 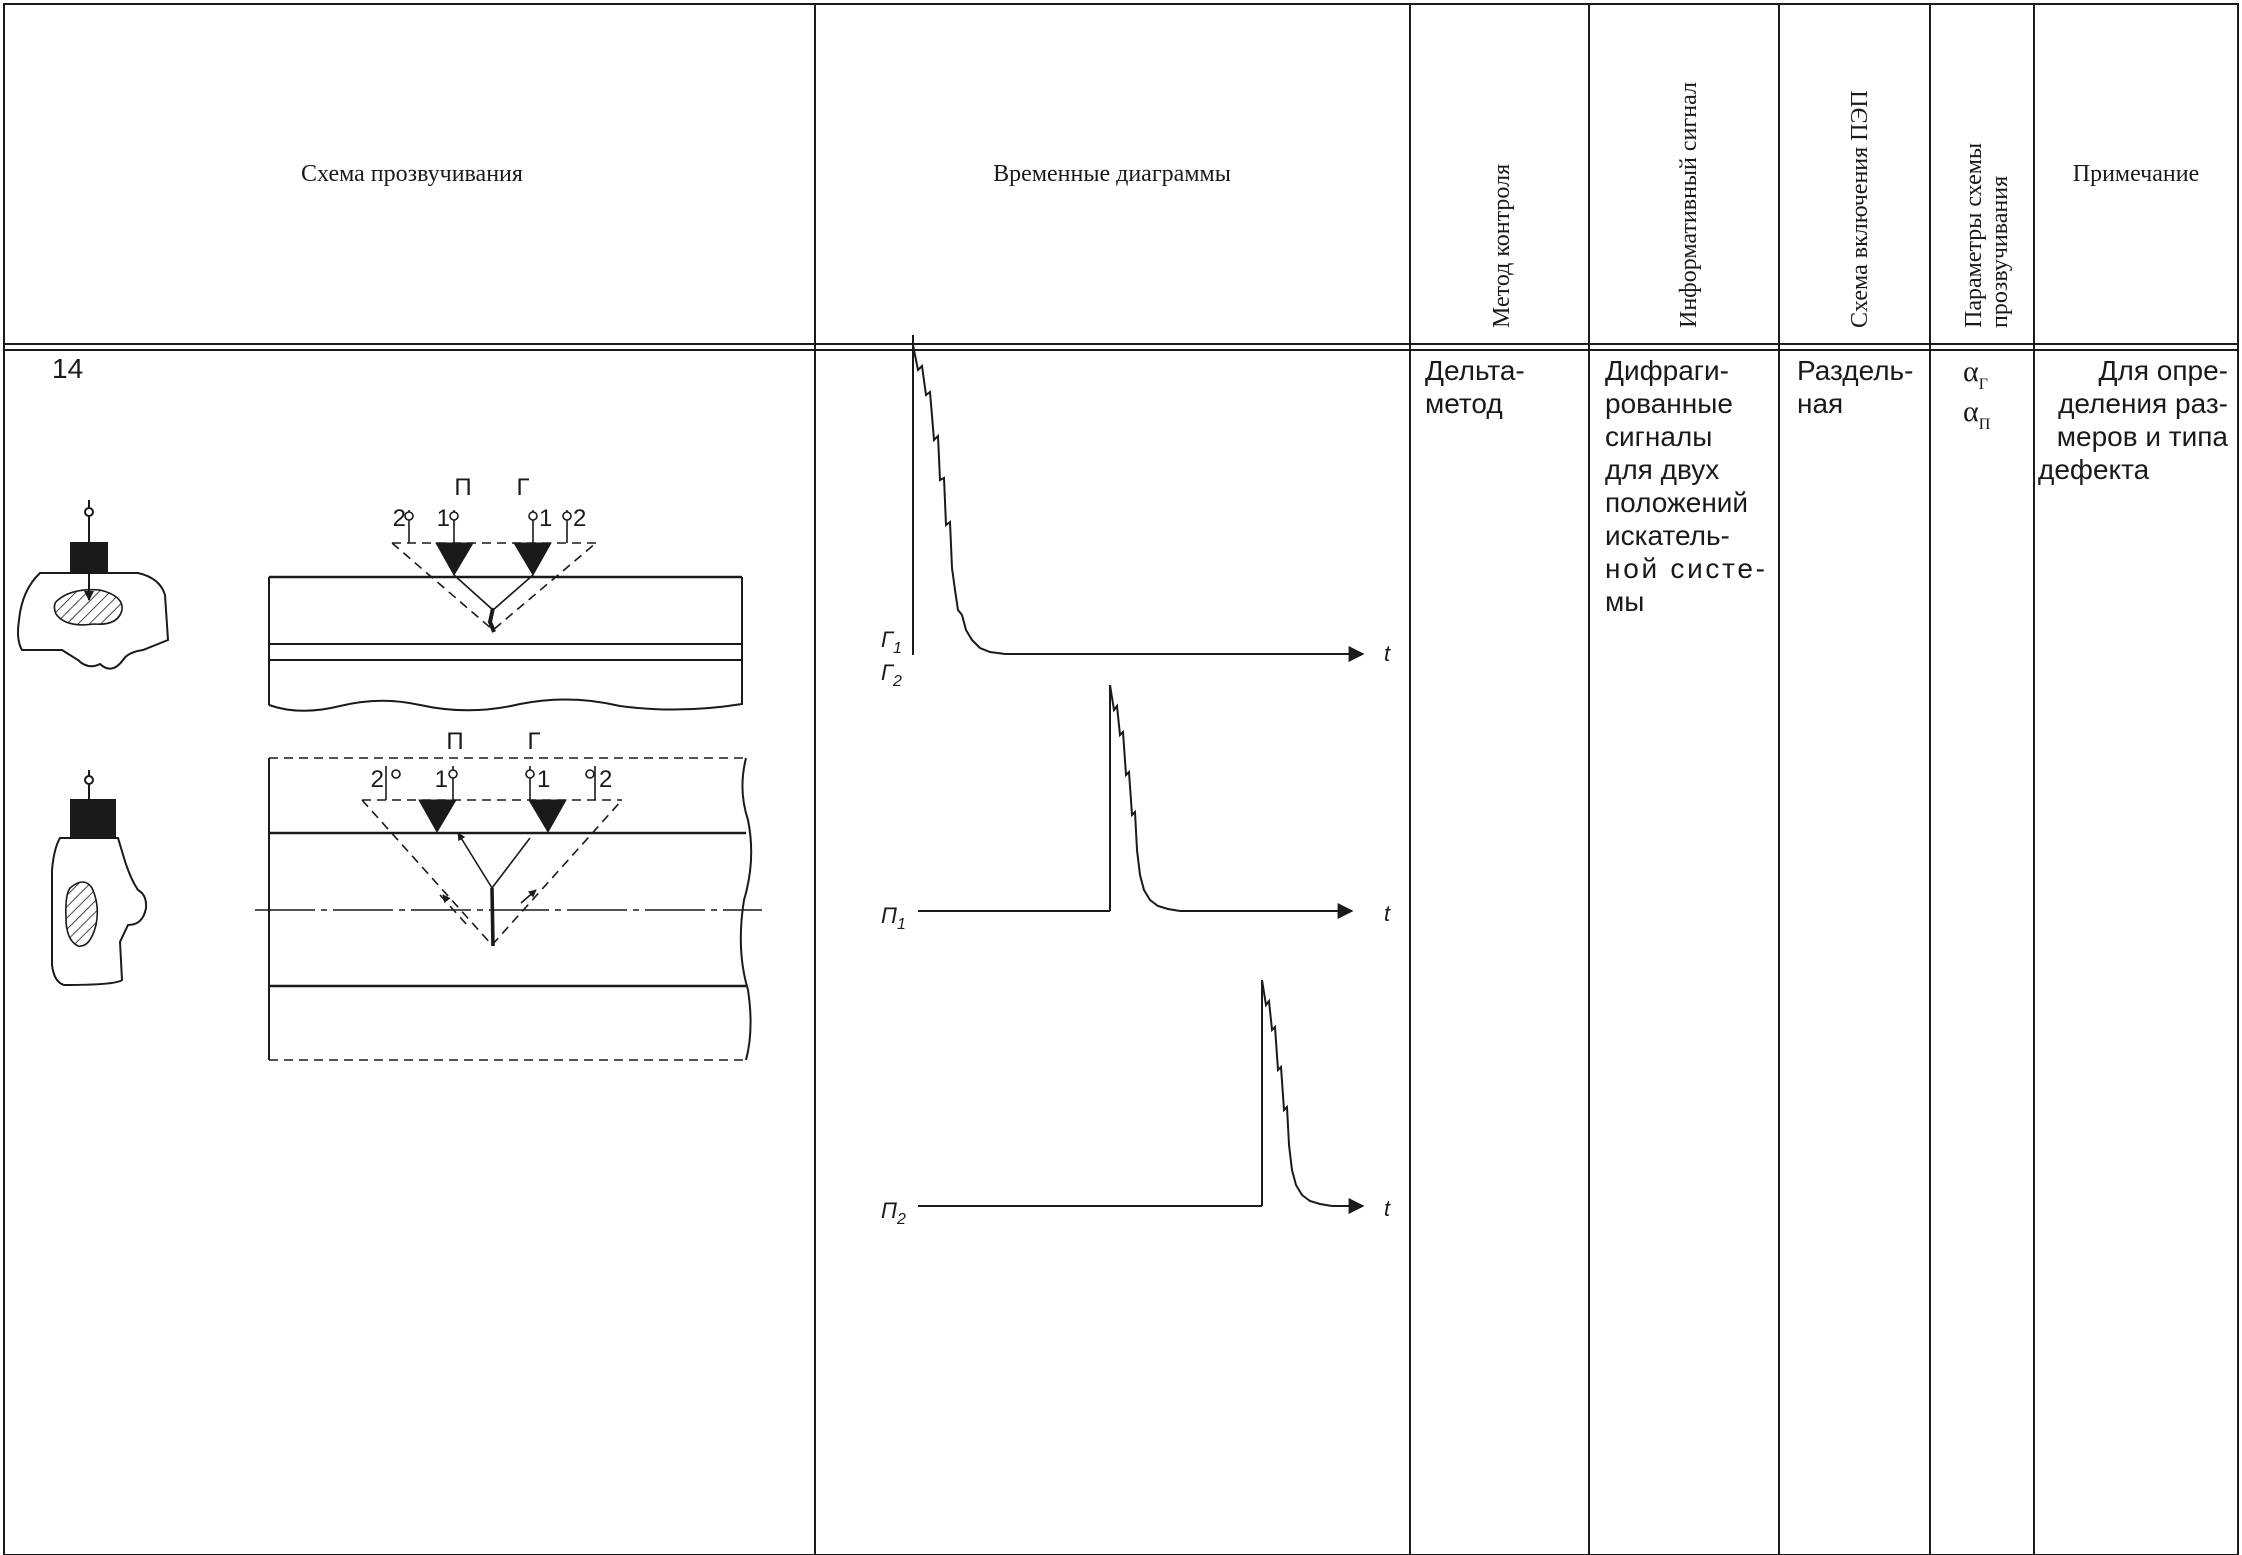 I want to click on timing-trace-p1, so click(x=1136, y=801).